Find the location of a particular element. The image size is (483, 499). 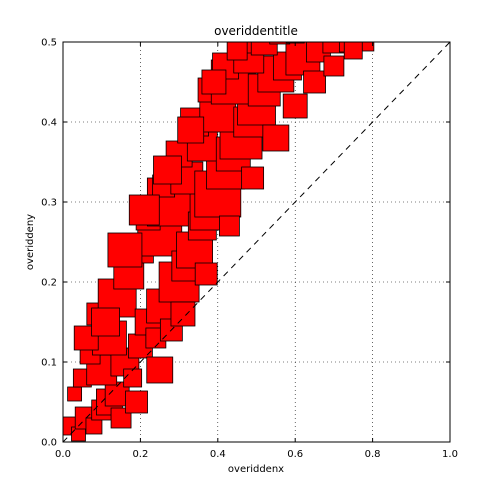

y-axis-title: overiddeny is located at coordinates (30, 242).